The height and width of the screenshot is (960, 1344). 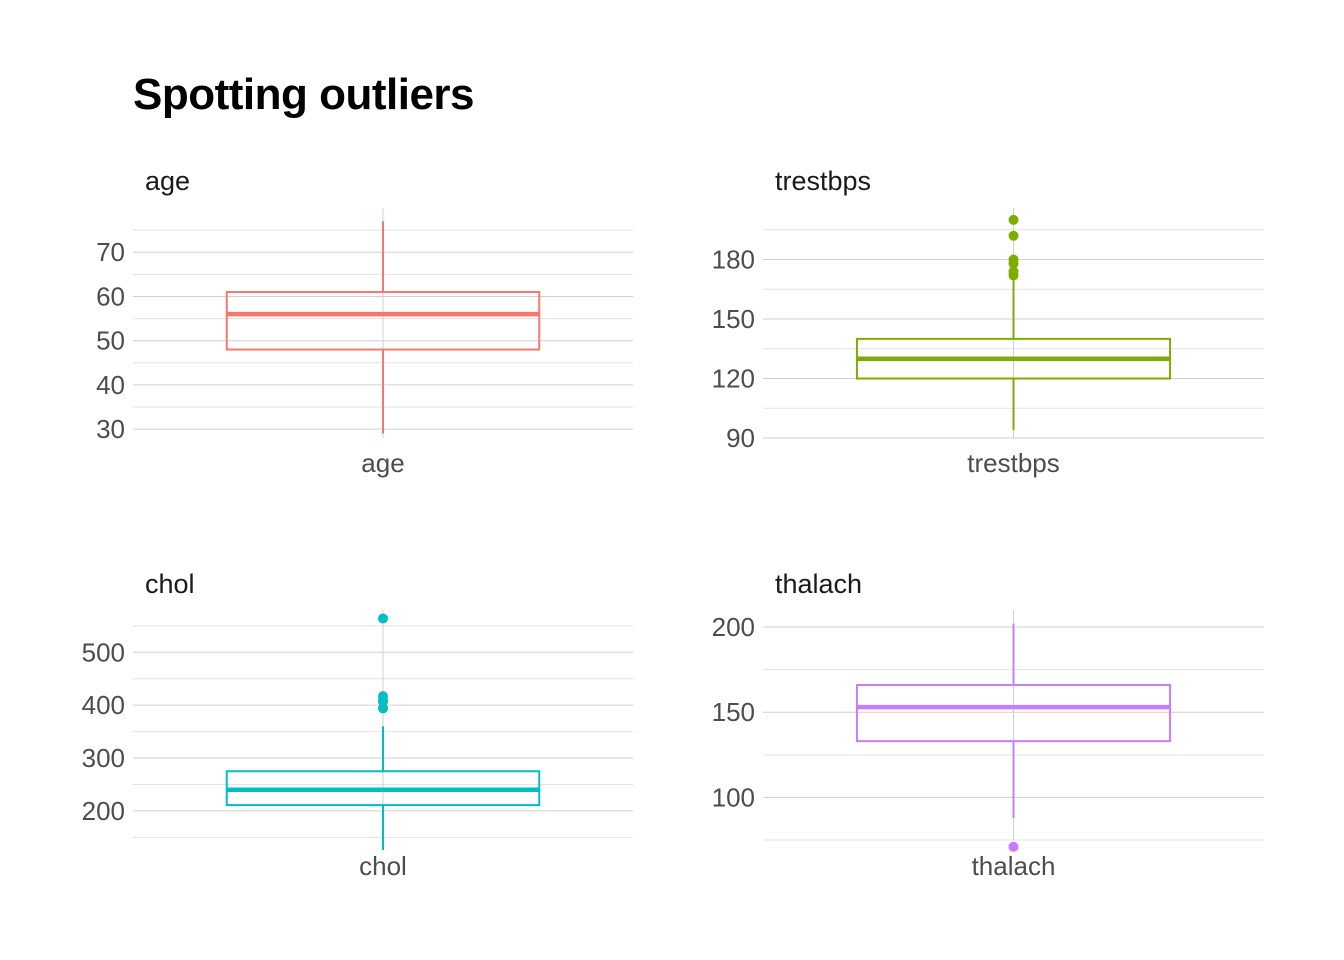 I want to click on y-tick-label: 90, so click(x=740, y=438).